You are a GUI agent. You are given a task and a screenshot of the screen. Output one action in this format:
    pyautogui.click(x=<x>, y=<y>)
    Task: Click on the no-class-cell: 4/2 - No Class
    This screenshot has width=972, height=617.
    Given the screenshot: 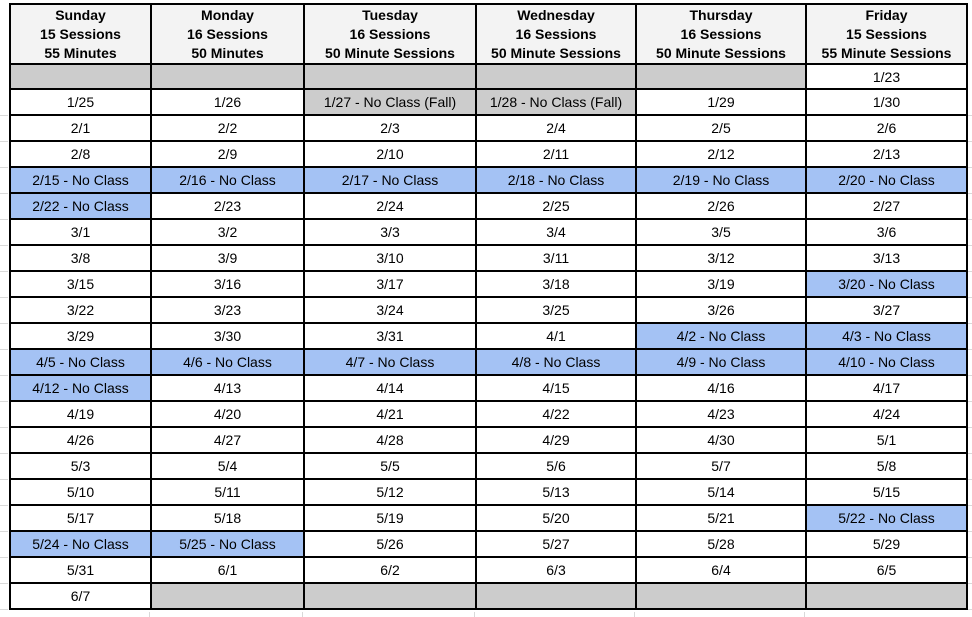 What is the action you would take?
    pyautogui.click(x=721, y=336)
    